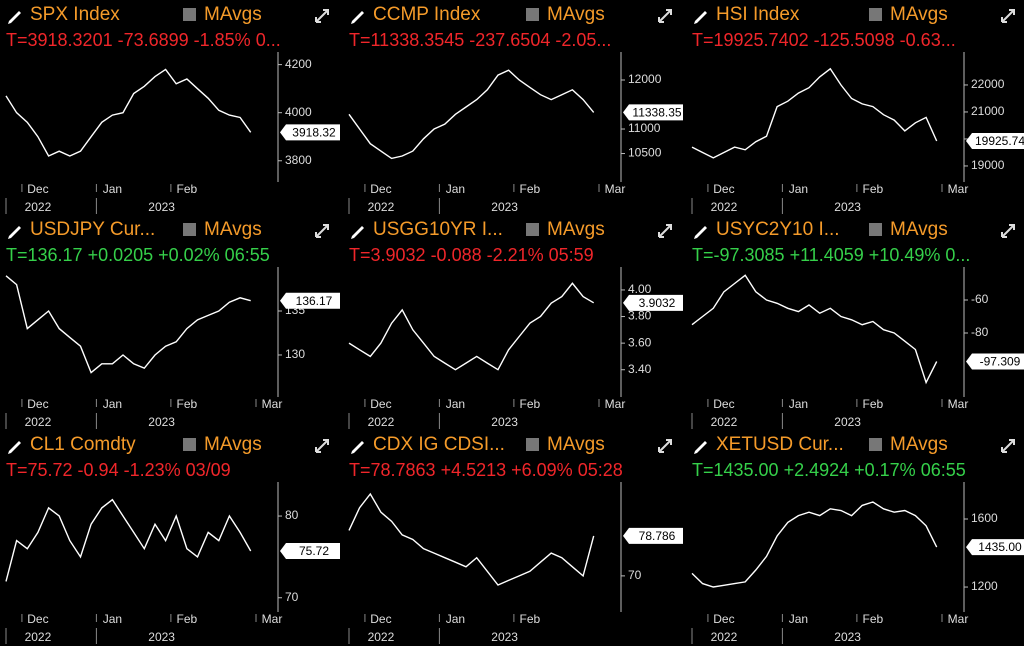 The height and width of the screenshot is (646, 1024). What do you see at coordinates (314, 551) in the screenshot?
I see `last-value-label: 75.72` at bounding box center [314, 551].